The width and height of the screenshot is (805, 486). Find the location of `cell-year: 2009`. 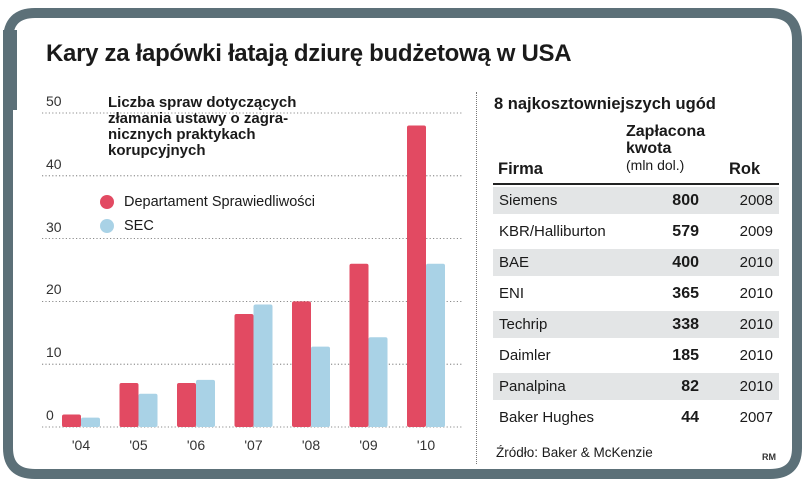

cell-year: 2009 is located at coordinates (756, 231).